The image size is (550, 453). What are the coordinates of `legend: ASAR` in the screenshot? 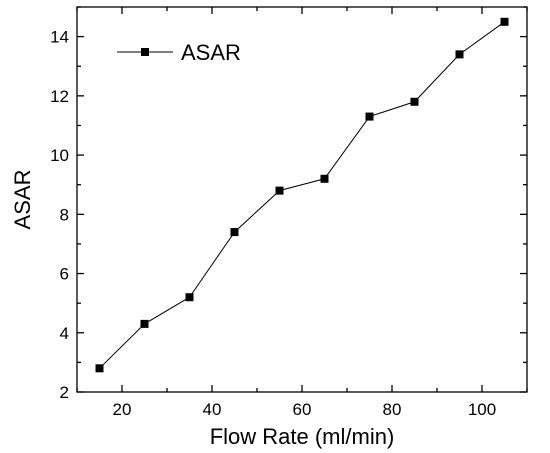 It's located at (179, 52).